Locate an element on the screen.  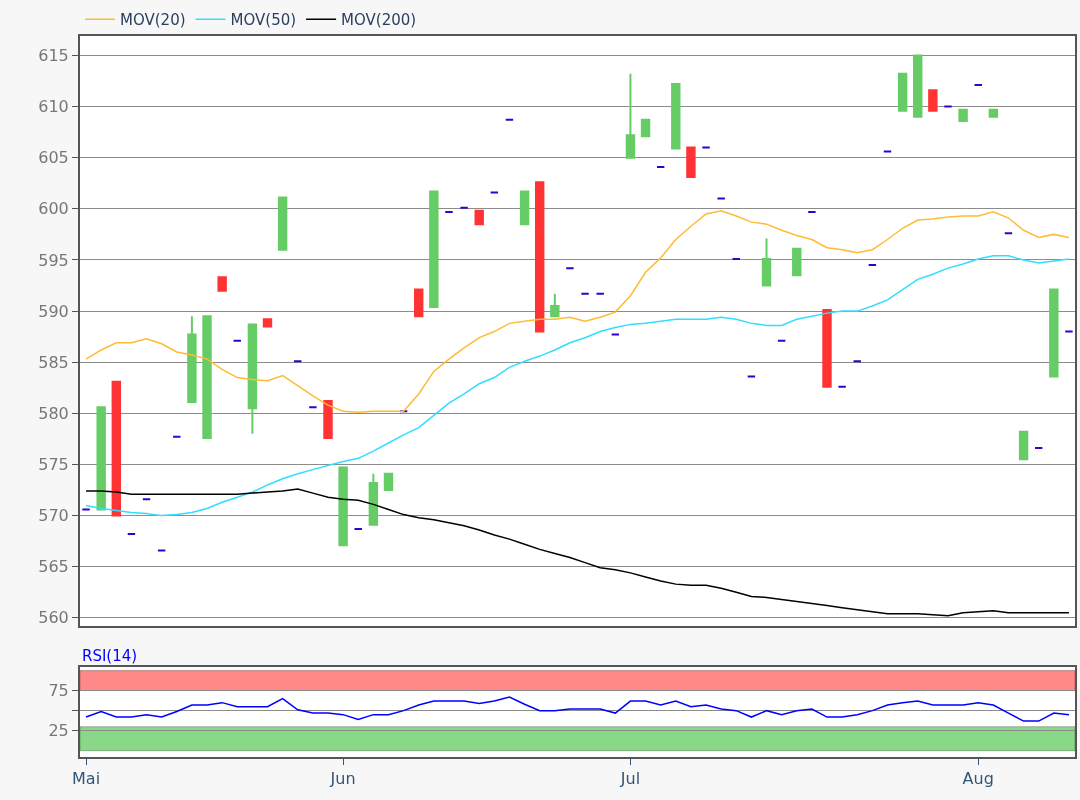
y-tick-label: 605 is located at coordinates (53, 158).